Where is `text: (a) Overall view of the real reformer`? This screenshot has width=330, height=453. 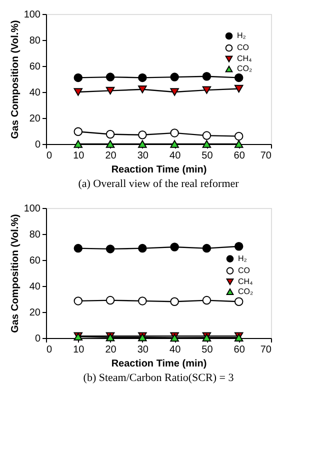
text: (a) Overall view of the real reformer is located at coordinates (159, 184).